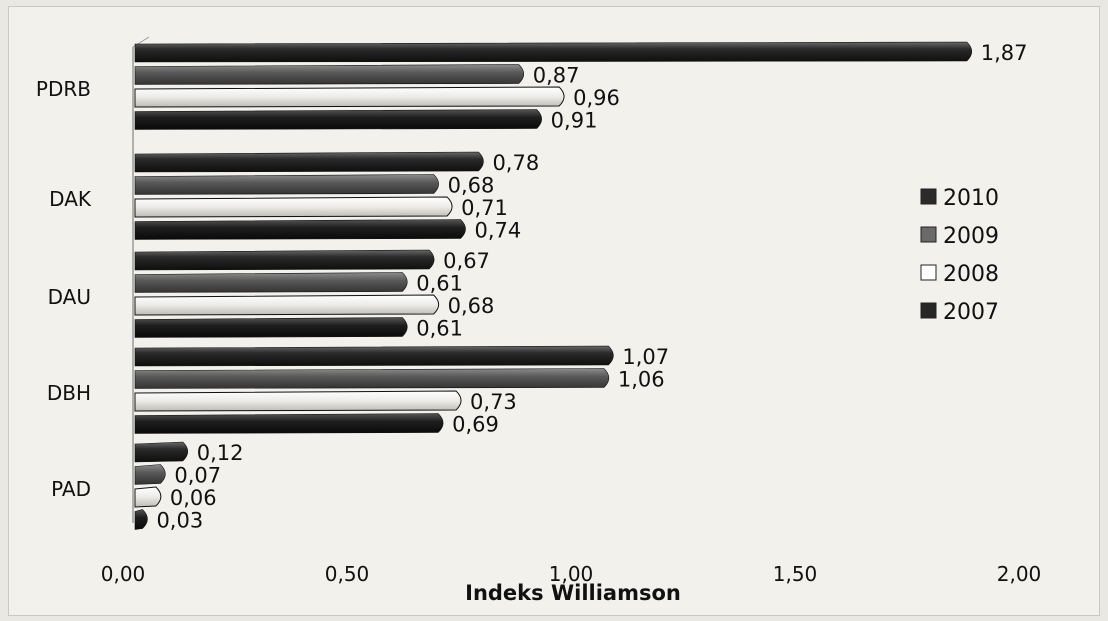 This screenshot has height=621, width=1108. Describe the element at coordinates (197, 476) in the screenshot. I see `value-label-pad-2009: 0,07` at that location.